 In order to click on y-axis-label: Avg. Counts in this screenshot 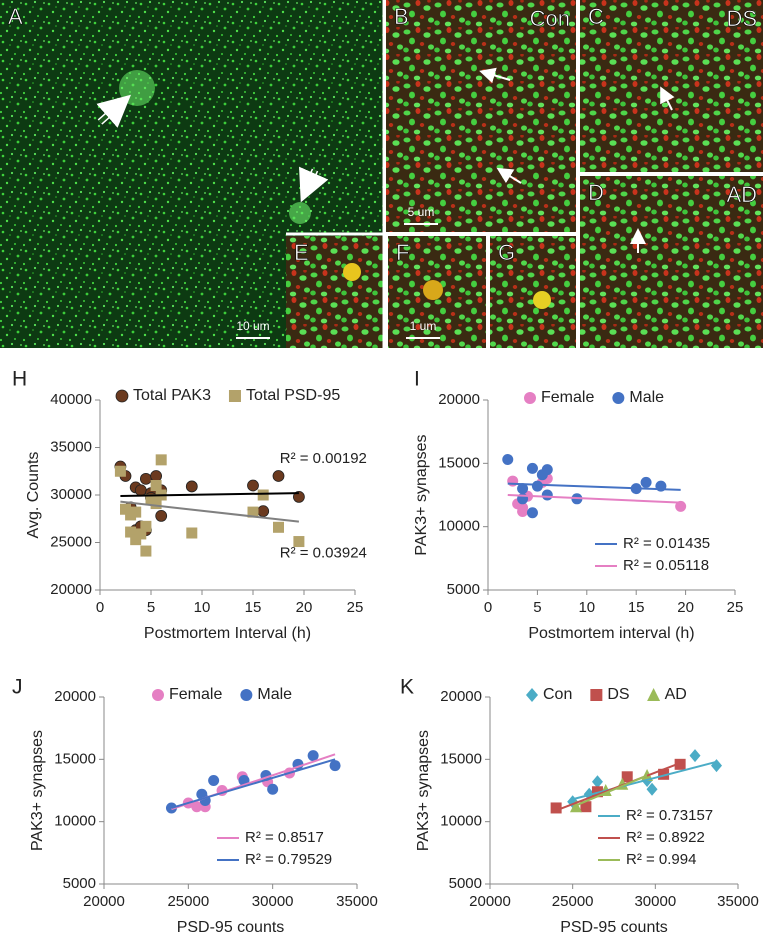, I will do `click(33, 495)`.